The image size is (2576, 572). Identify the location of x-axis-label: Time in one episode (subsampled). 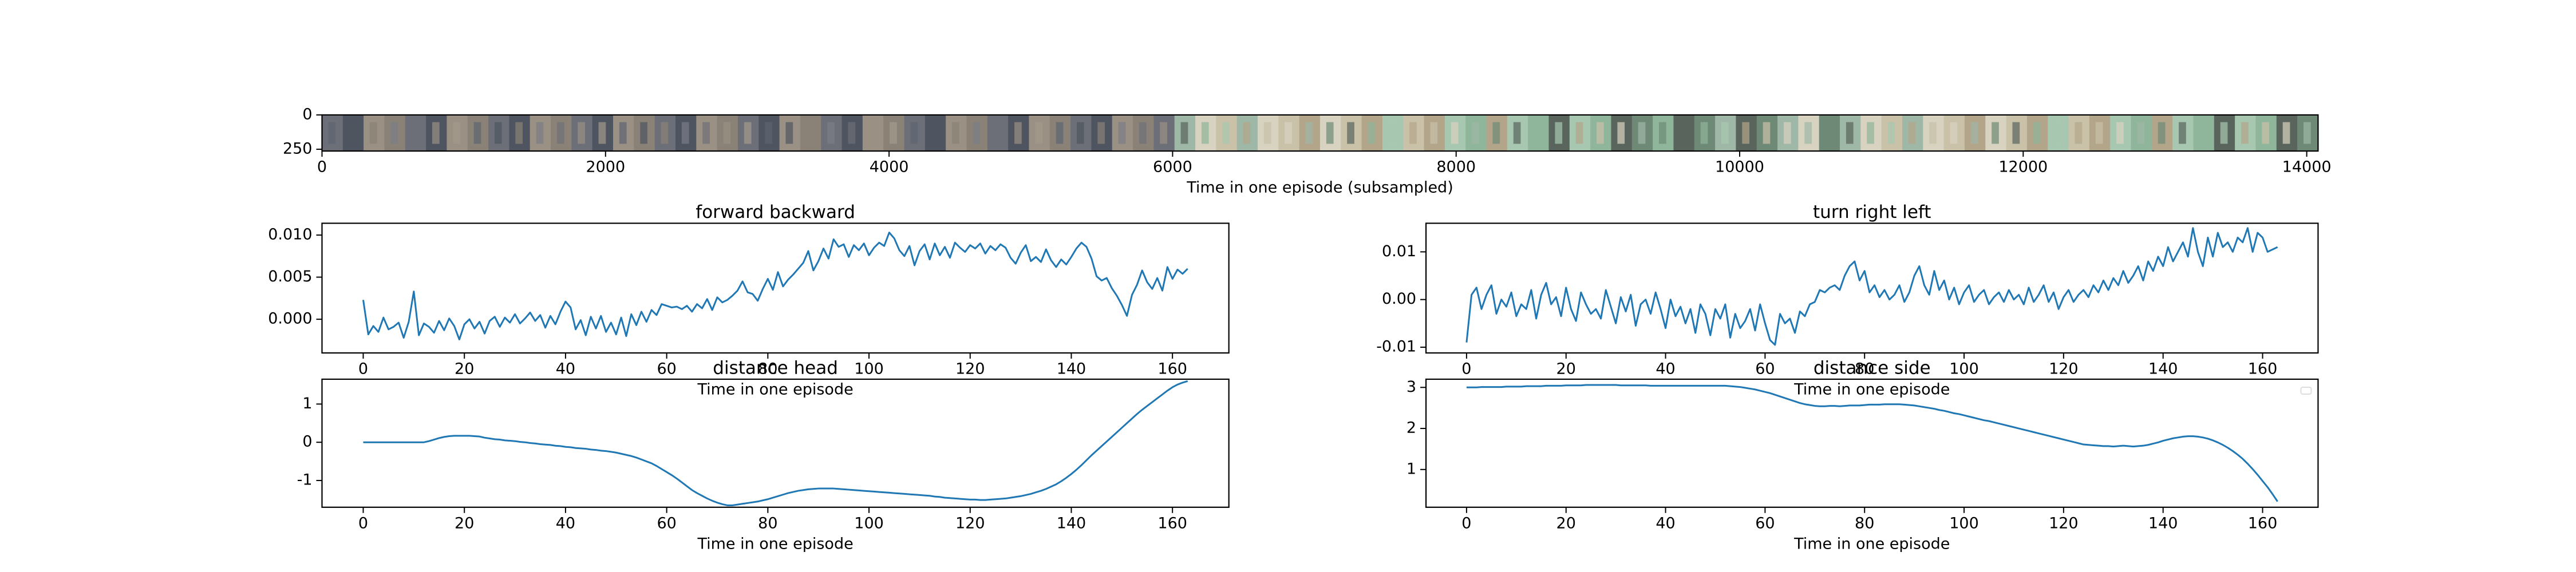
(1319, 188).